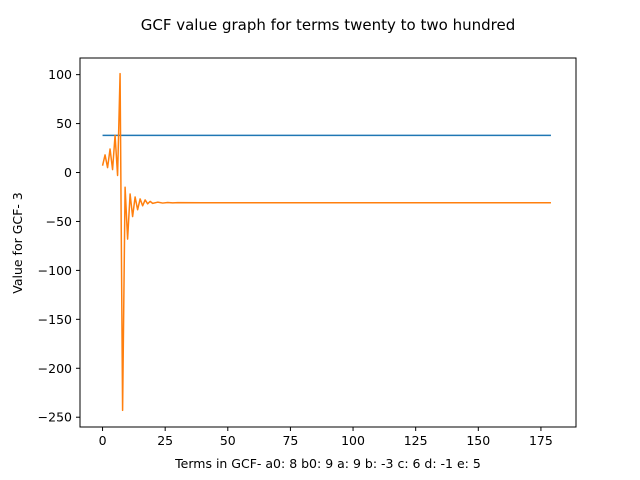 The width and height of the screenshot is (640, 480). What do you see at coordinates (55, 368) in the screenshot?
I see `y-tick-label: −200` at bounding box center [55, 368].